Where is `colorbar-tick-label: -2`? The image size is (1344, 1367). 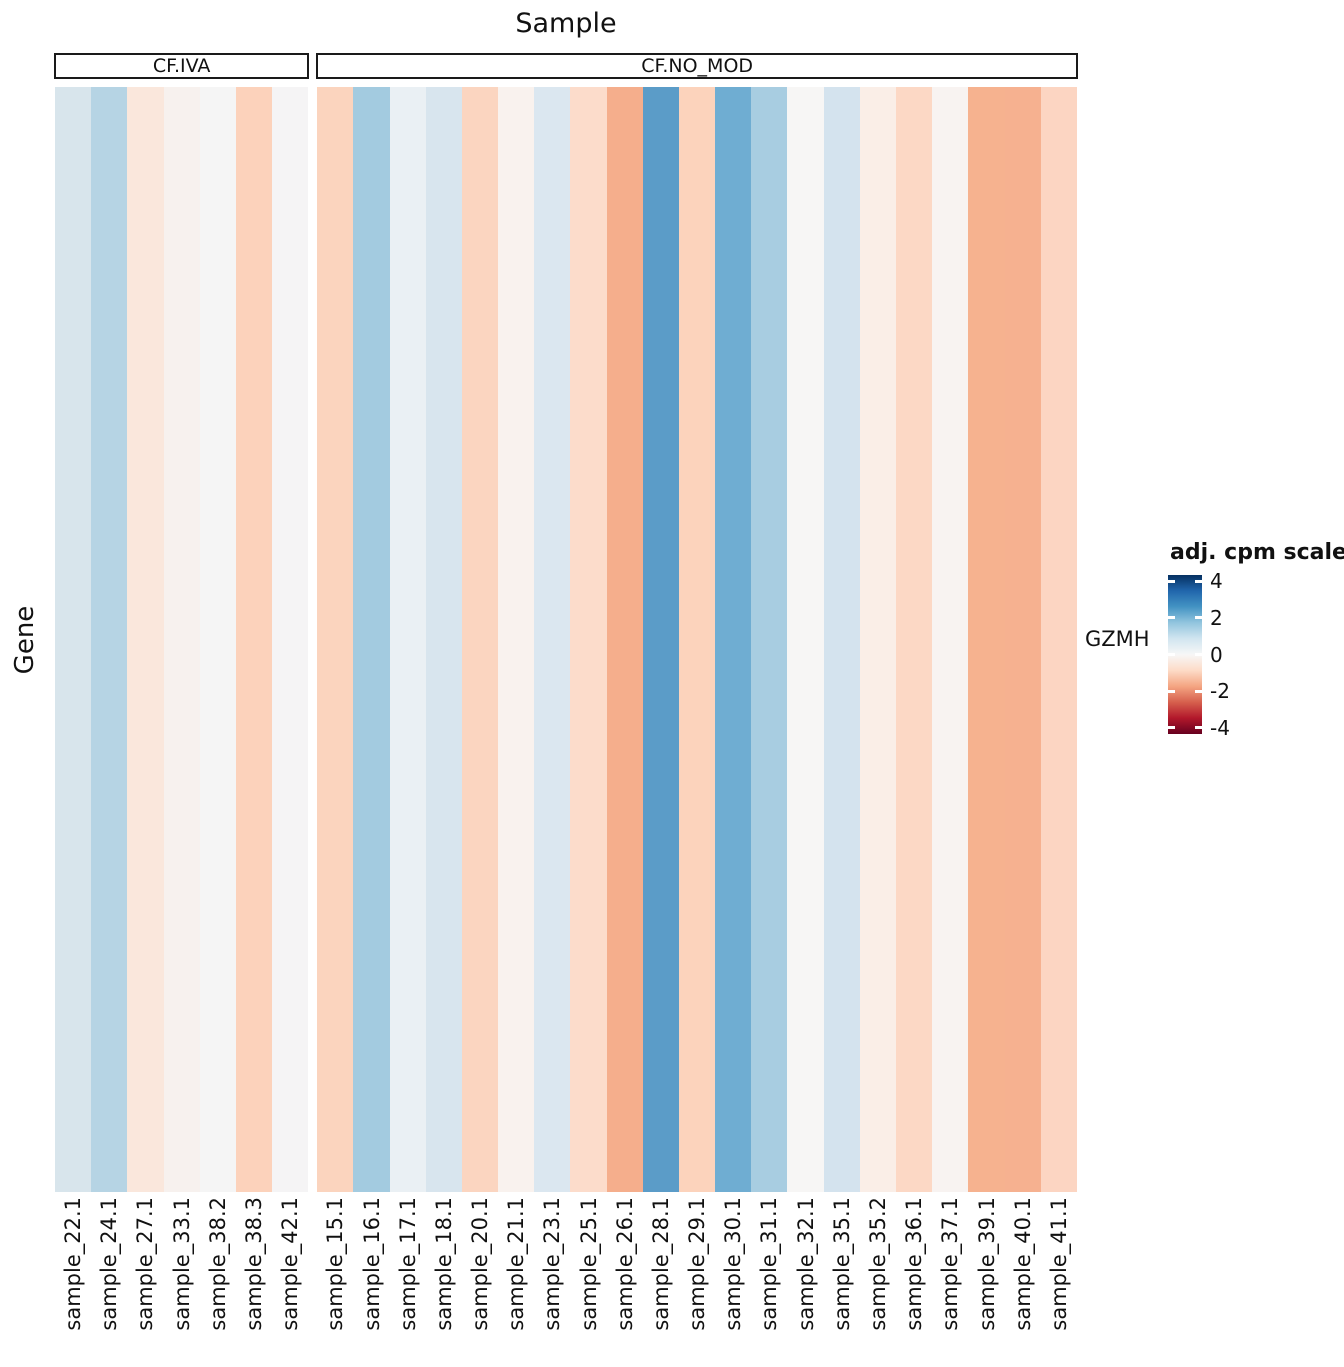 colorbar-tick-label: -2 is located at coordinates (1220, 691).